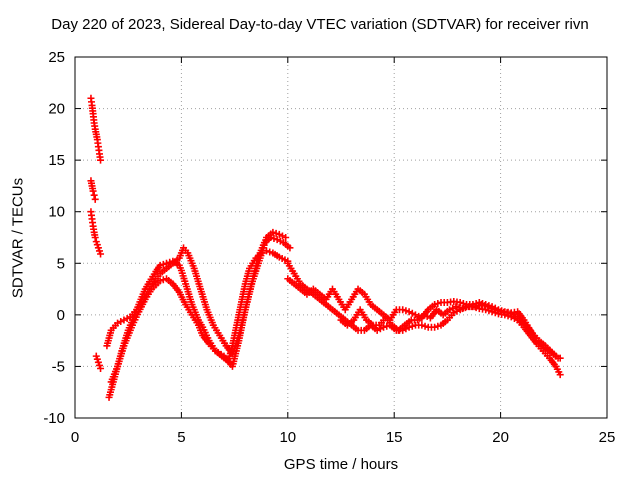  What do you see at coordinates (61, 263) in the screenshot?
I see `y-tick-label: 5` at bounding box center [61, 263].